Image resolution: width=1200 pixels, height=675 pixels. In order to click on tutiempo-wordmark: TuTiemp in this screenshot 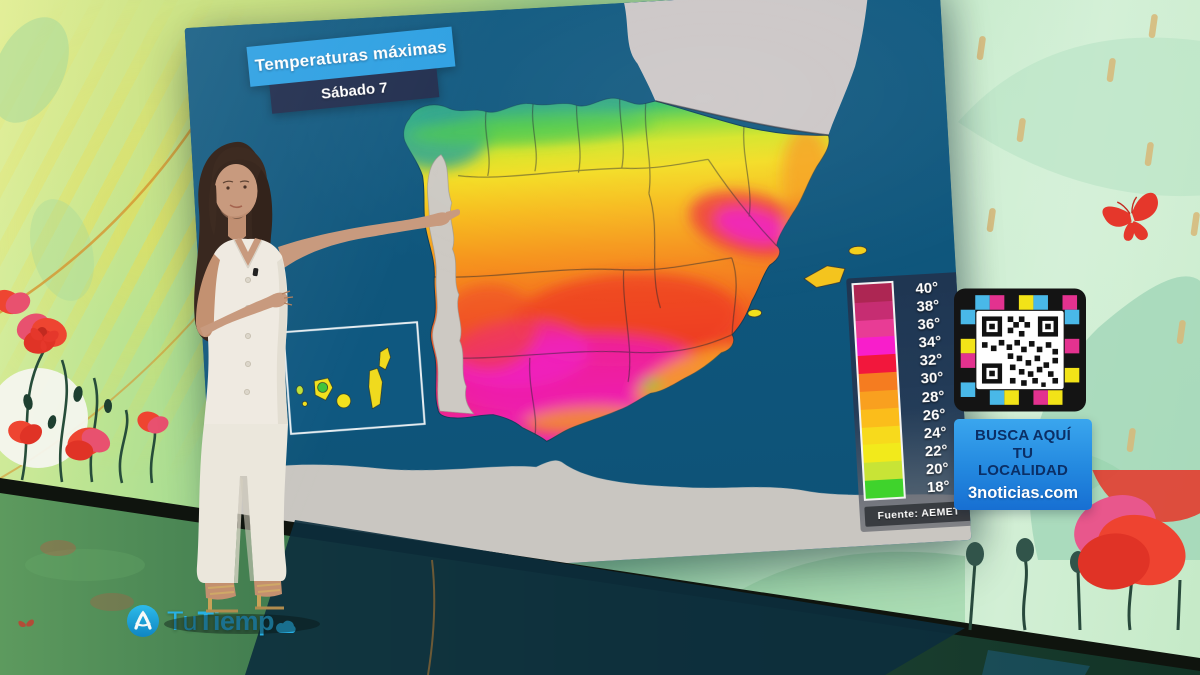, I will do `click(232, 621)`.